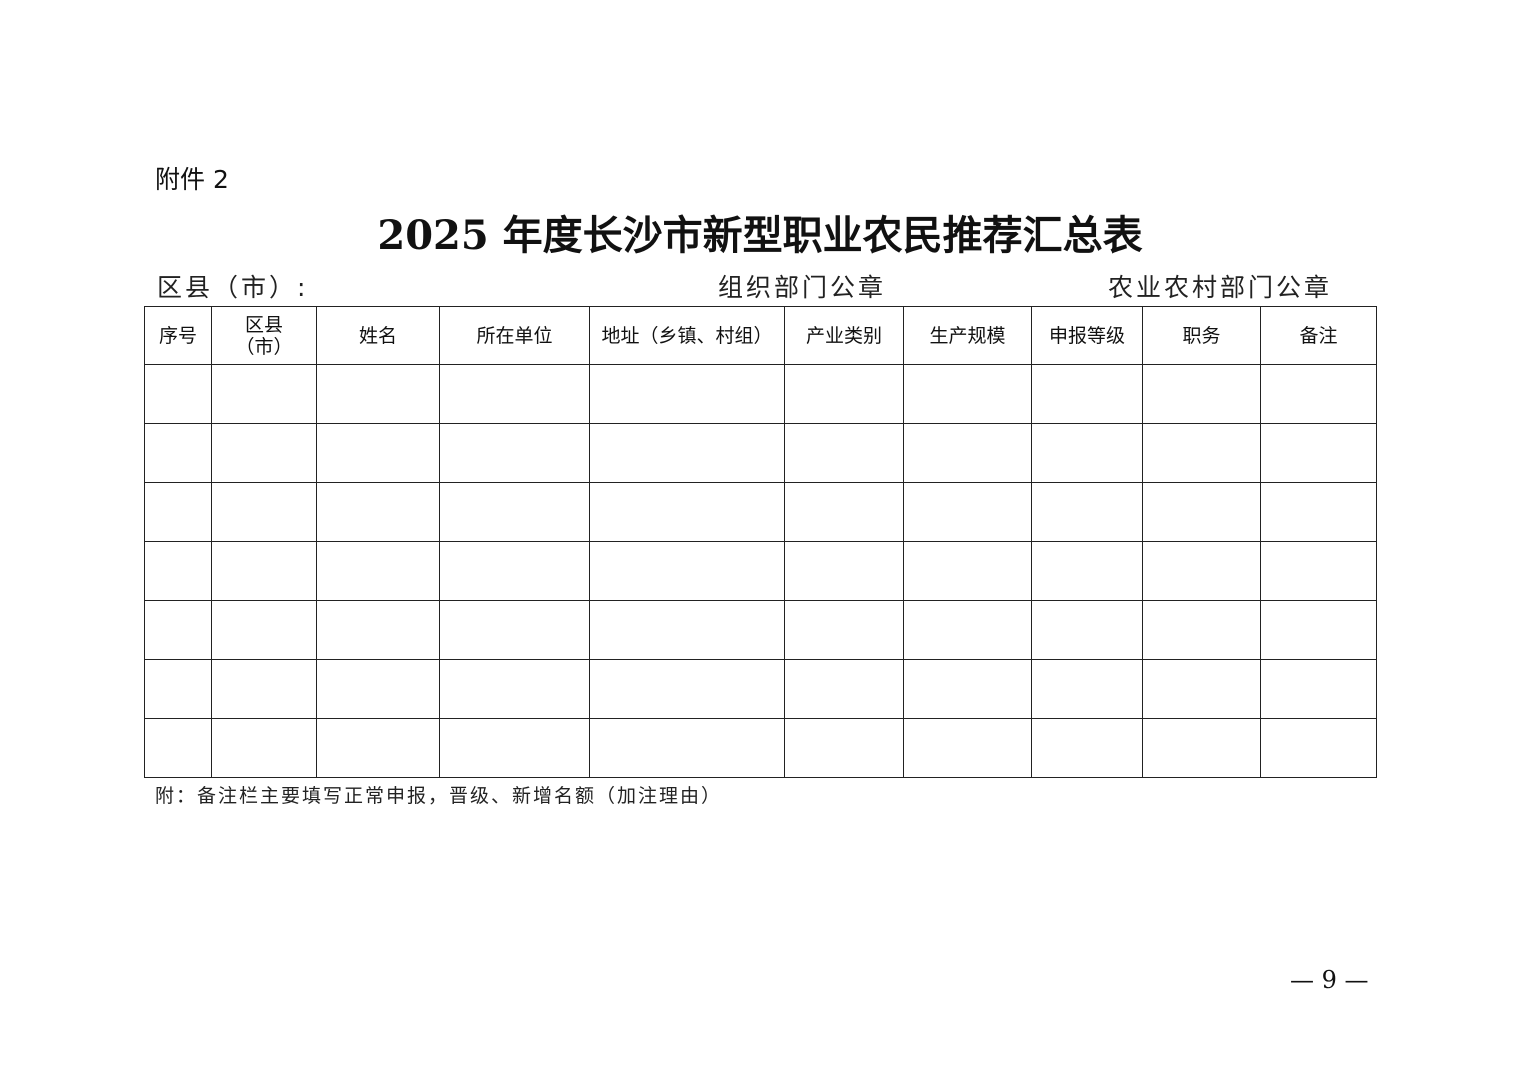 This screenshot has width=1520, height=1074. What do you see at coordinates (687, 335) in the screenshot?
I see `column-header: 地址（乡镇、村组）` at bounding box center [687, 335].